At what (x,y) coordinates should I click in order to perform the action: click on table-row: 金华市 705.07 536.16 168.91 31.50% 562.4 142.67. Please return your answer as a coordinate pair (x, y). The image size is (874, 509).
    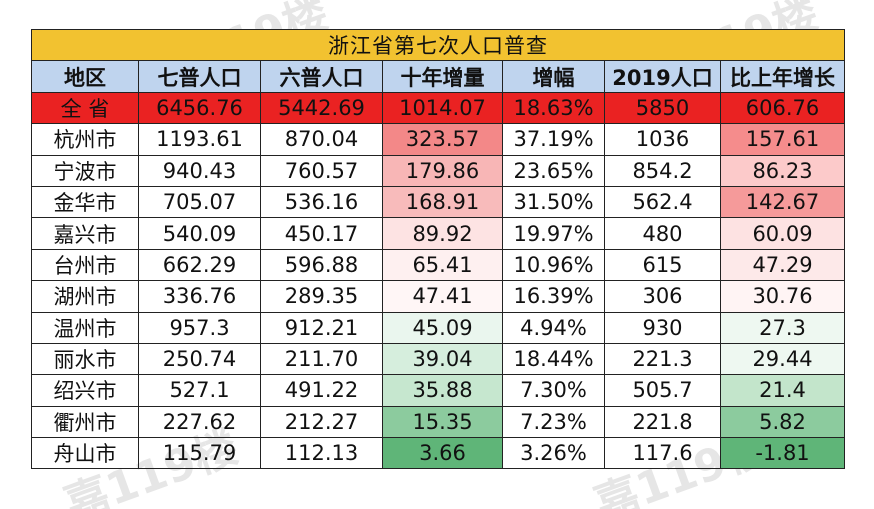
    Looking at the image, I should click on (438, 202).